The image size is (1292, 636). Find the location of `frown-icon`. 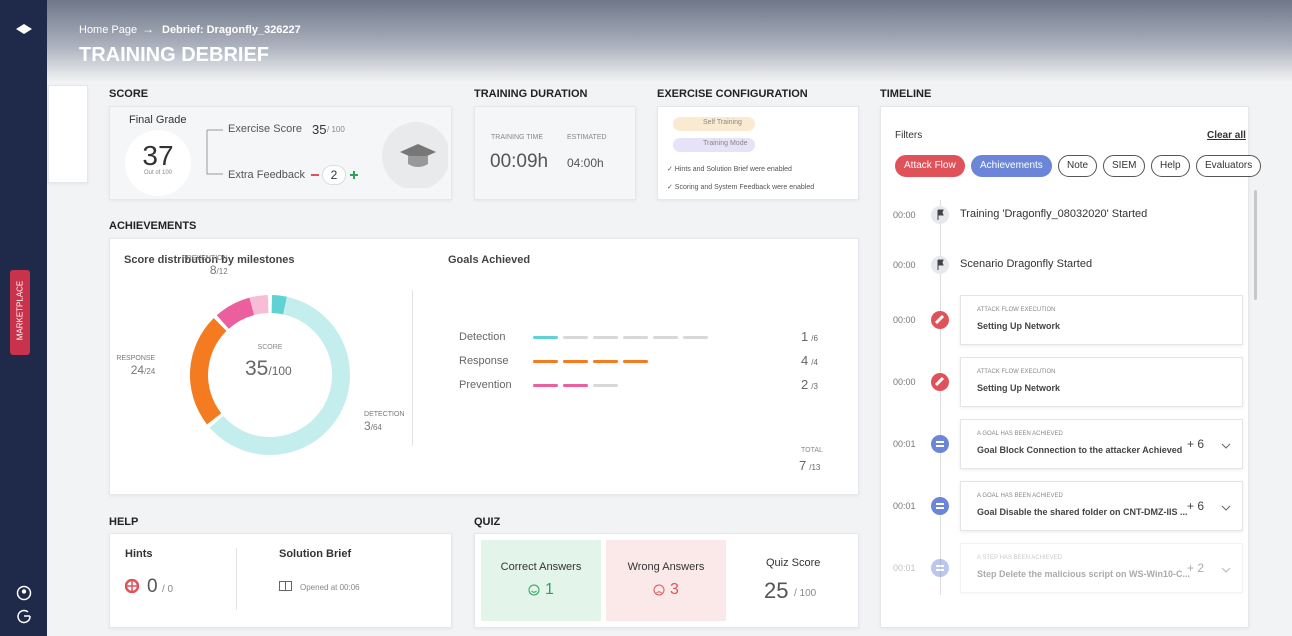

frown-icon is located at coordinates (659, 590).